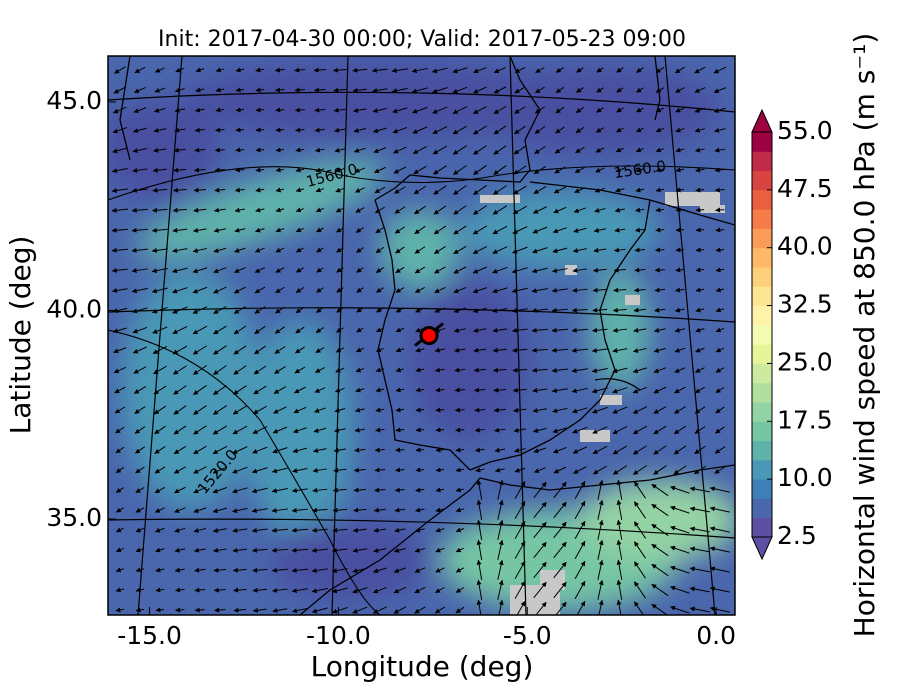 This screenshot has width=900, height=700. What do you see at coordinates (716, 635) in the screenshot?
I see `x-tick-label: 0.0` at bounding box center [716, 635].